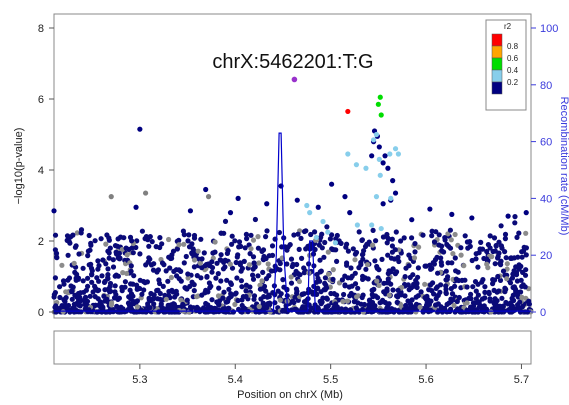  What do you see at coordinates (521, 380) in the screenshot?
I see `x-tick-label: 5.7` at bounding box center [521, 380].